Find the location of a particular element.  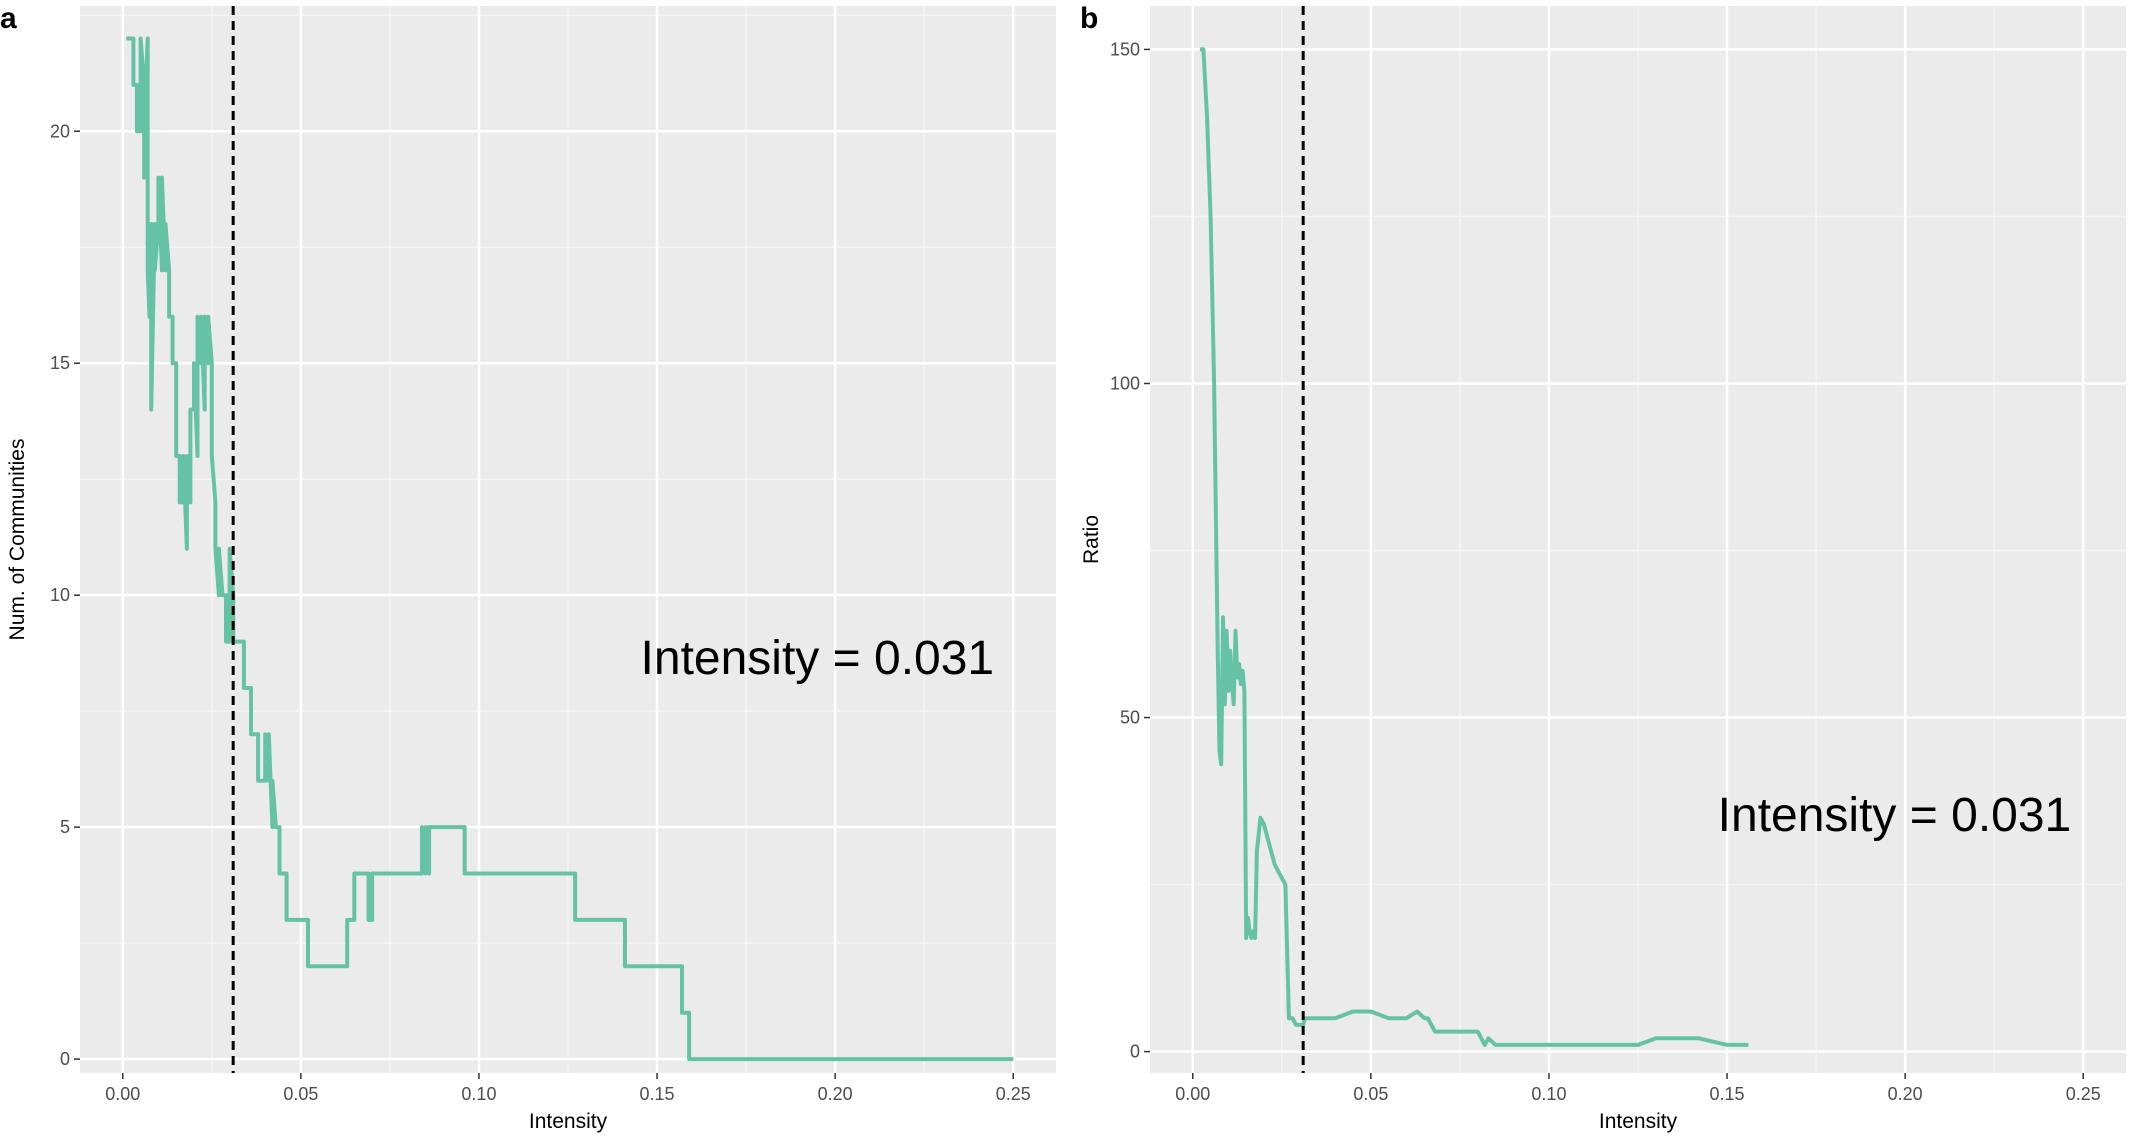

x-axis-ticks-b: 0.00 0.05 0.10 0.15 0.20 0.25 is located at coordinates (1638, 1088).